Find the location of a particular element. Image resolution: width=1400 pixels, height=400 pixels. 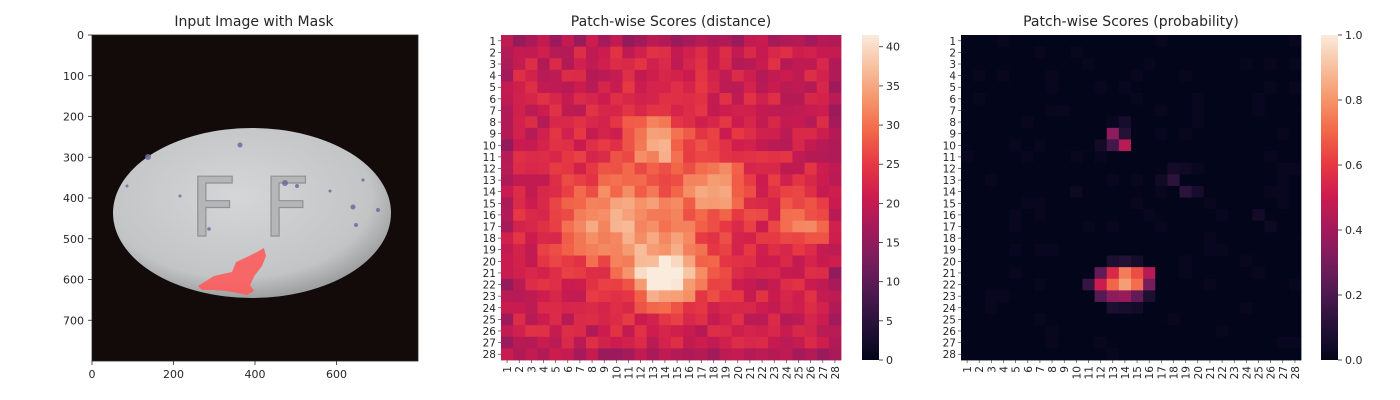

image-xtick-label: 600 is located at coordinates (336, 374).